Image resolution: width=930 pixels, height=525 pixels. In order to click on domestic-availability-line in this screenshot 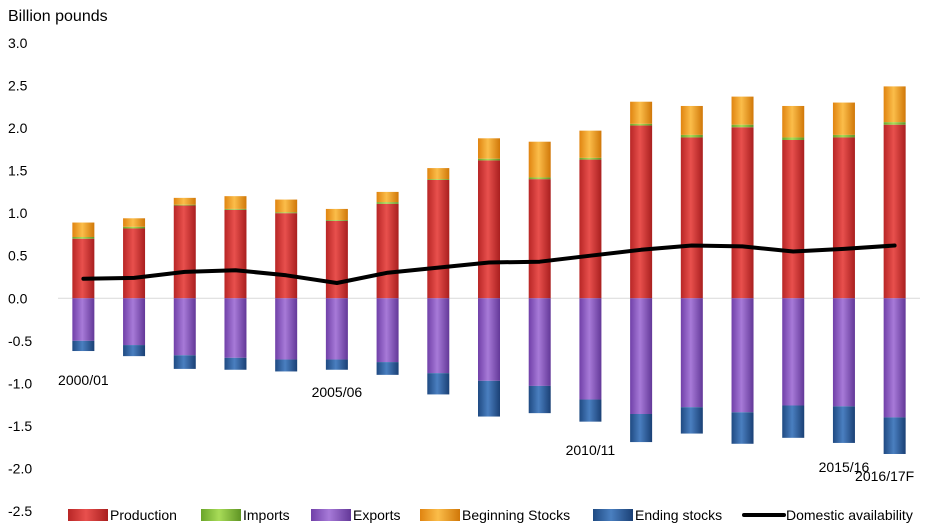, I will do `click(489, 264)`.